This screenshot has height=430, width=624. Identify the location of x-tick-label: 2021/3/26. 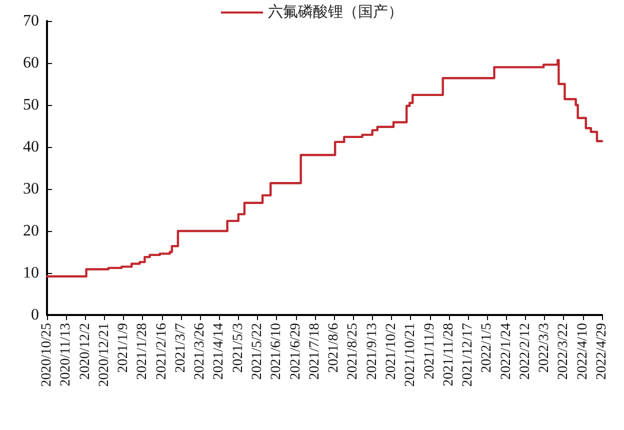
(200, 351).